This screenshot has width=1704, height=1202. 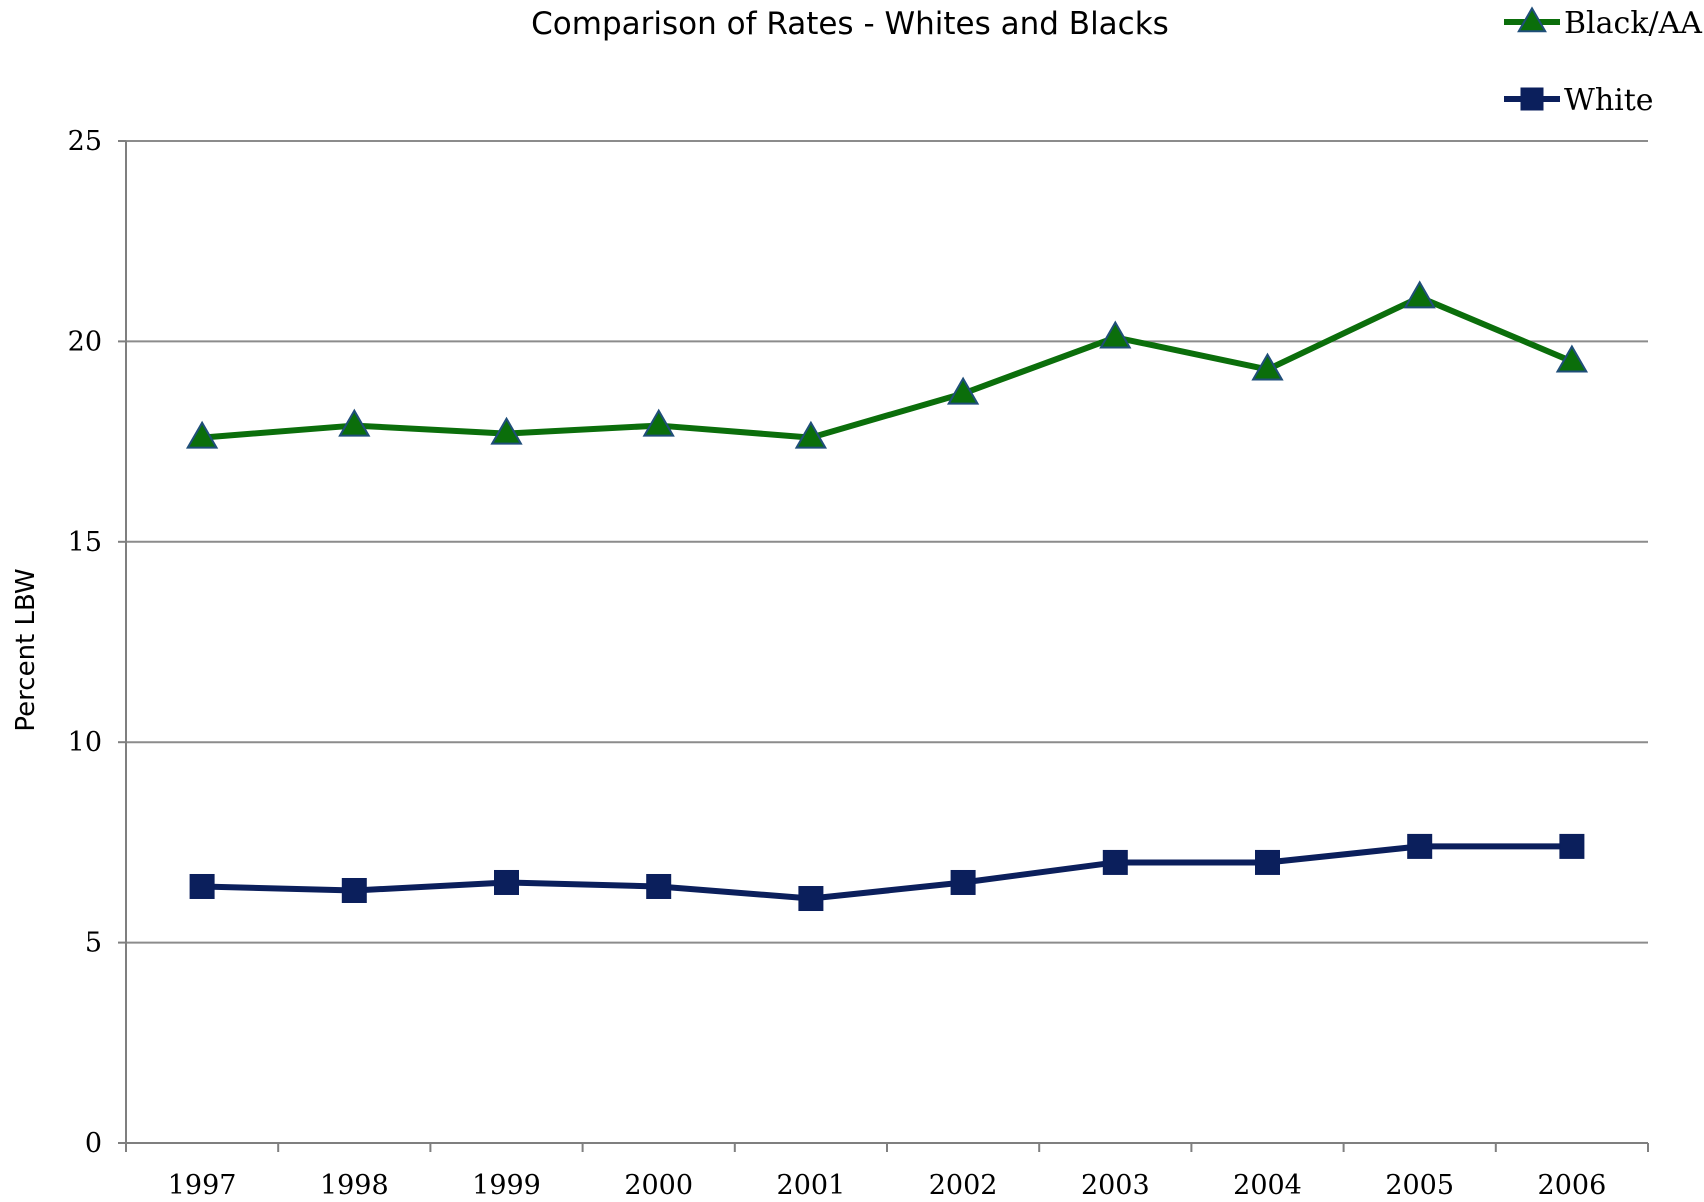 I want to click on legend-label-black-aa: Black/AA, so click(x=1633, y=23).